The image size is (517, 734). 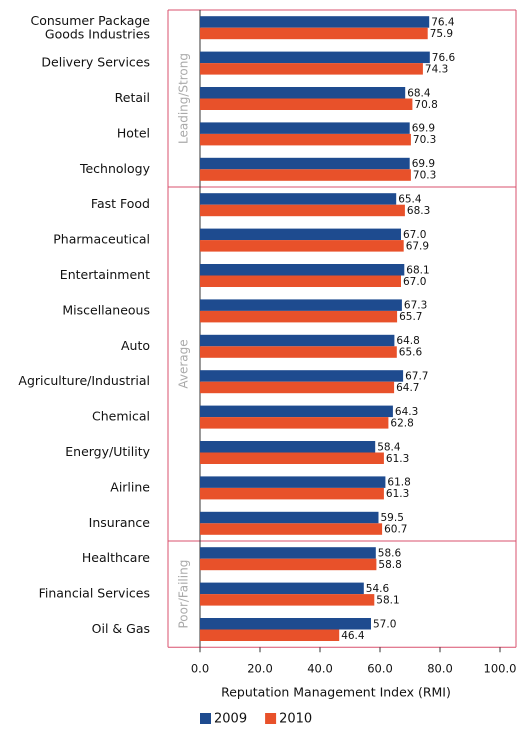 I want to click on value-label: 57.0, so click(x=384, y=624).